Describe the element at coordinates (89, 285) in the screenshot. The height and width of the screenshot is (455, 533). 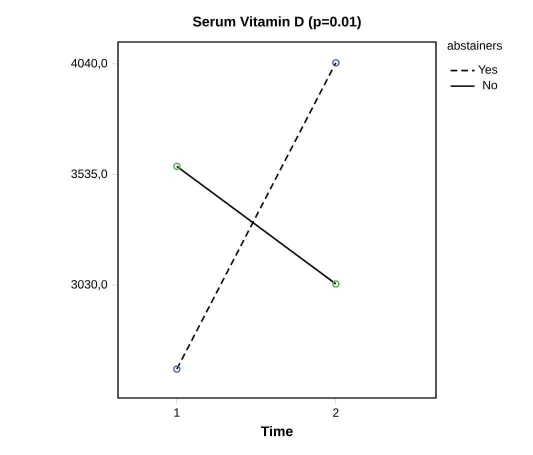
I see `y-tick-label: 3030,0` at that location.